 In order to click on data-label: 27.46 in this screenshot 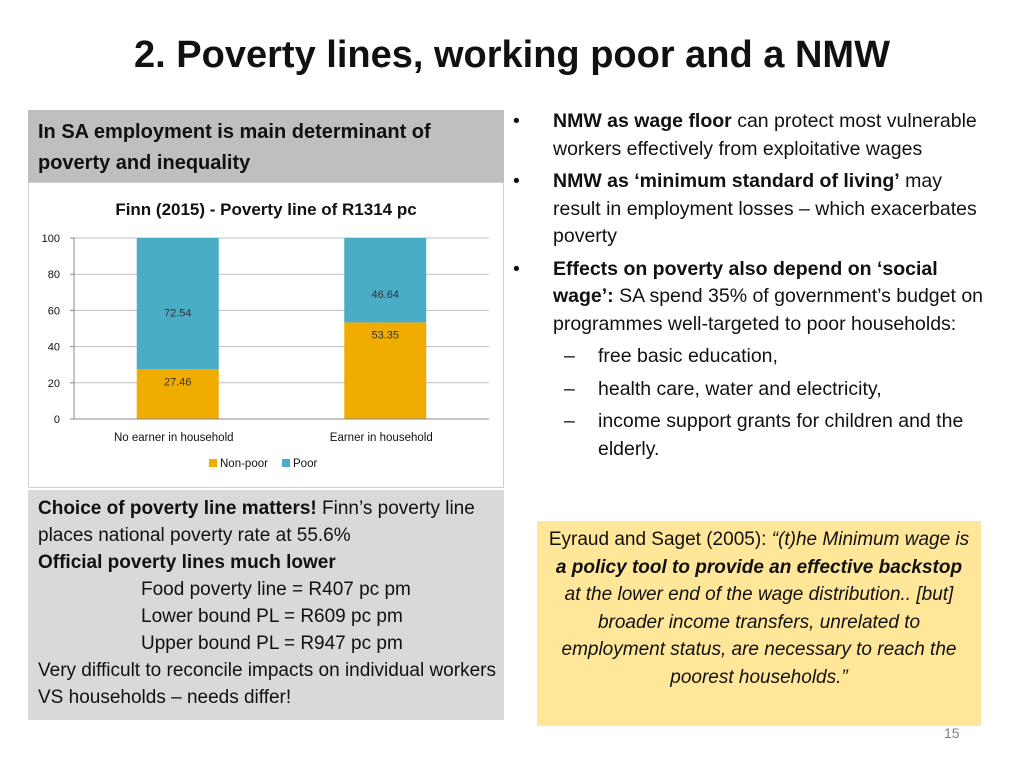, I will do `click(178, 382)`.